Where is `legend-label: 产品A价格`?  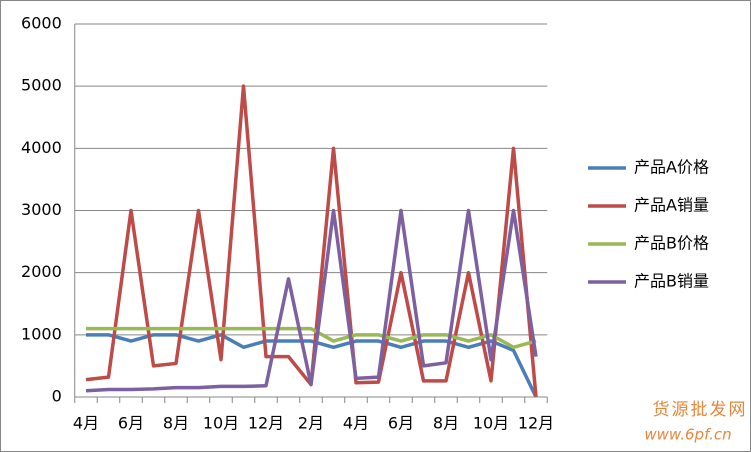
legend-label: 产品A价格 is located at coordinates (671, 167).